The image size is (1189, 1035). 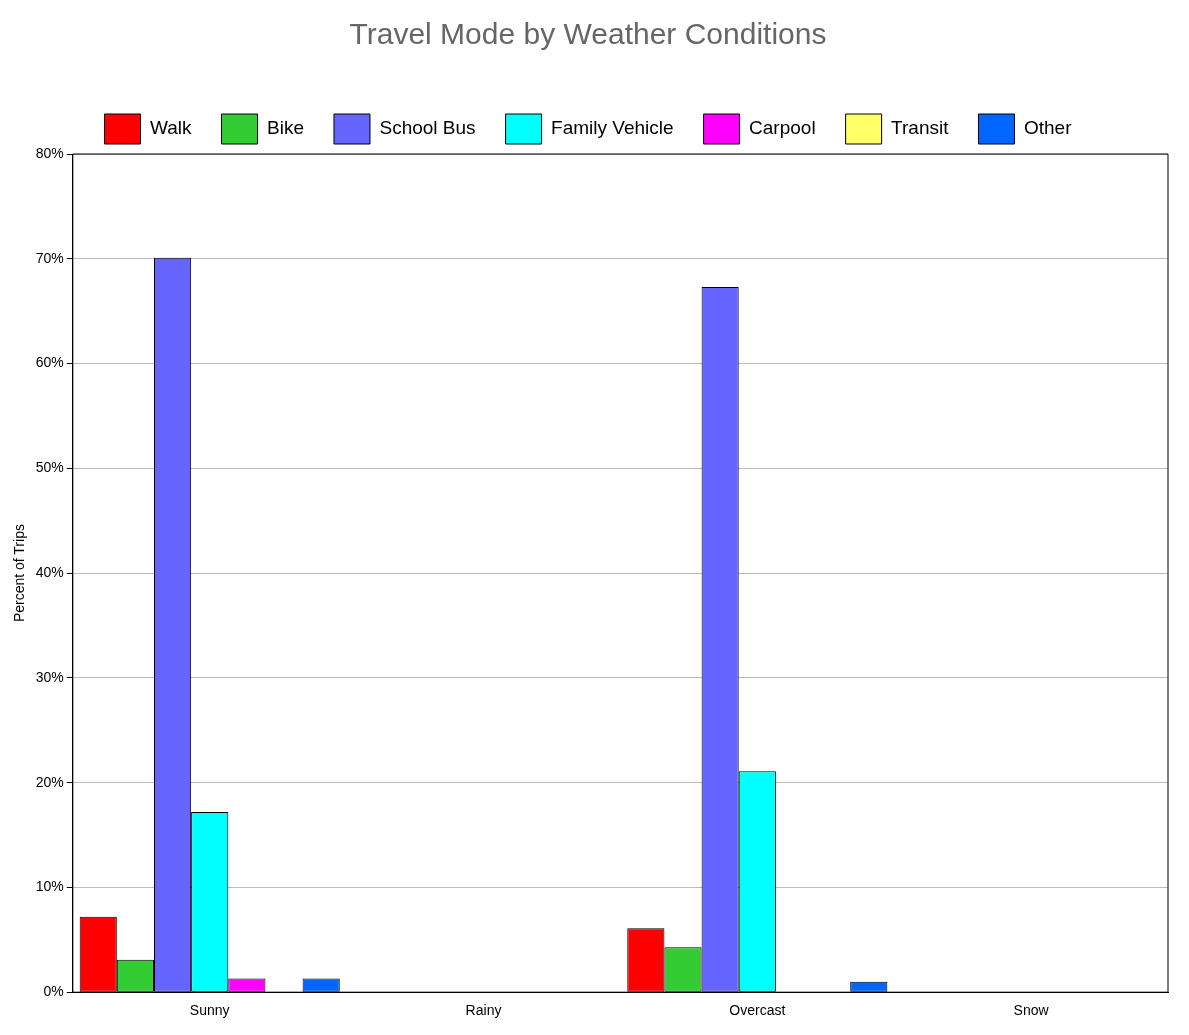 What do you see at coordinates (1031, 1010) in the screenshot?
I see `x-tick-label: Snow` at bounding box center [1031, 1010].